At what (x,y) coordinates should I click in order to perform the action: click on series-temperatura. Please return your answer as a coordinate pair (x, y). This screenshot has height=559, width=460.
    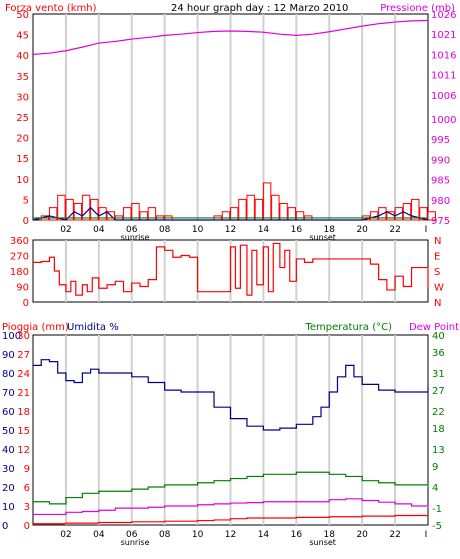
    Looking at the image, I should click on (231, 488).